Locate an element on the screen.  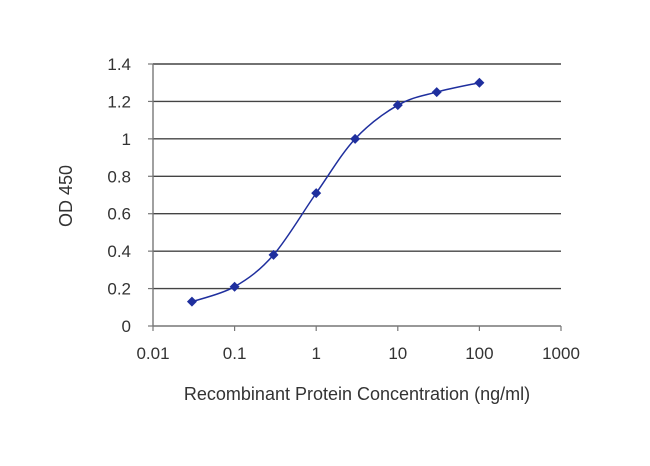
x-tick-labels: 0.01 0.1 1 10 100 1000 is located at coordinates (357, 353).